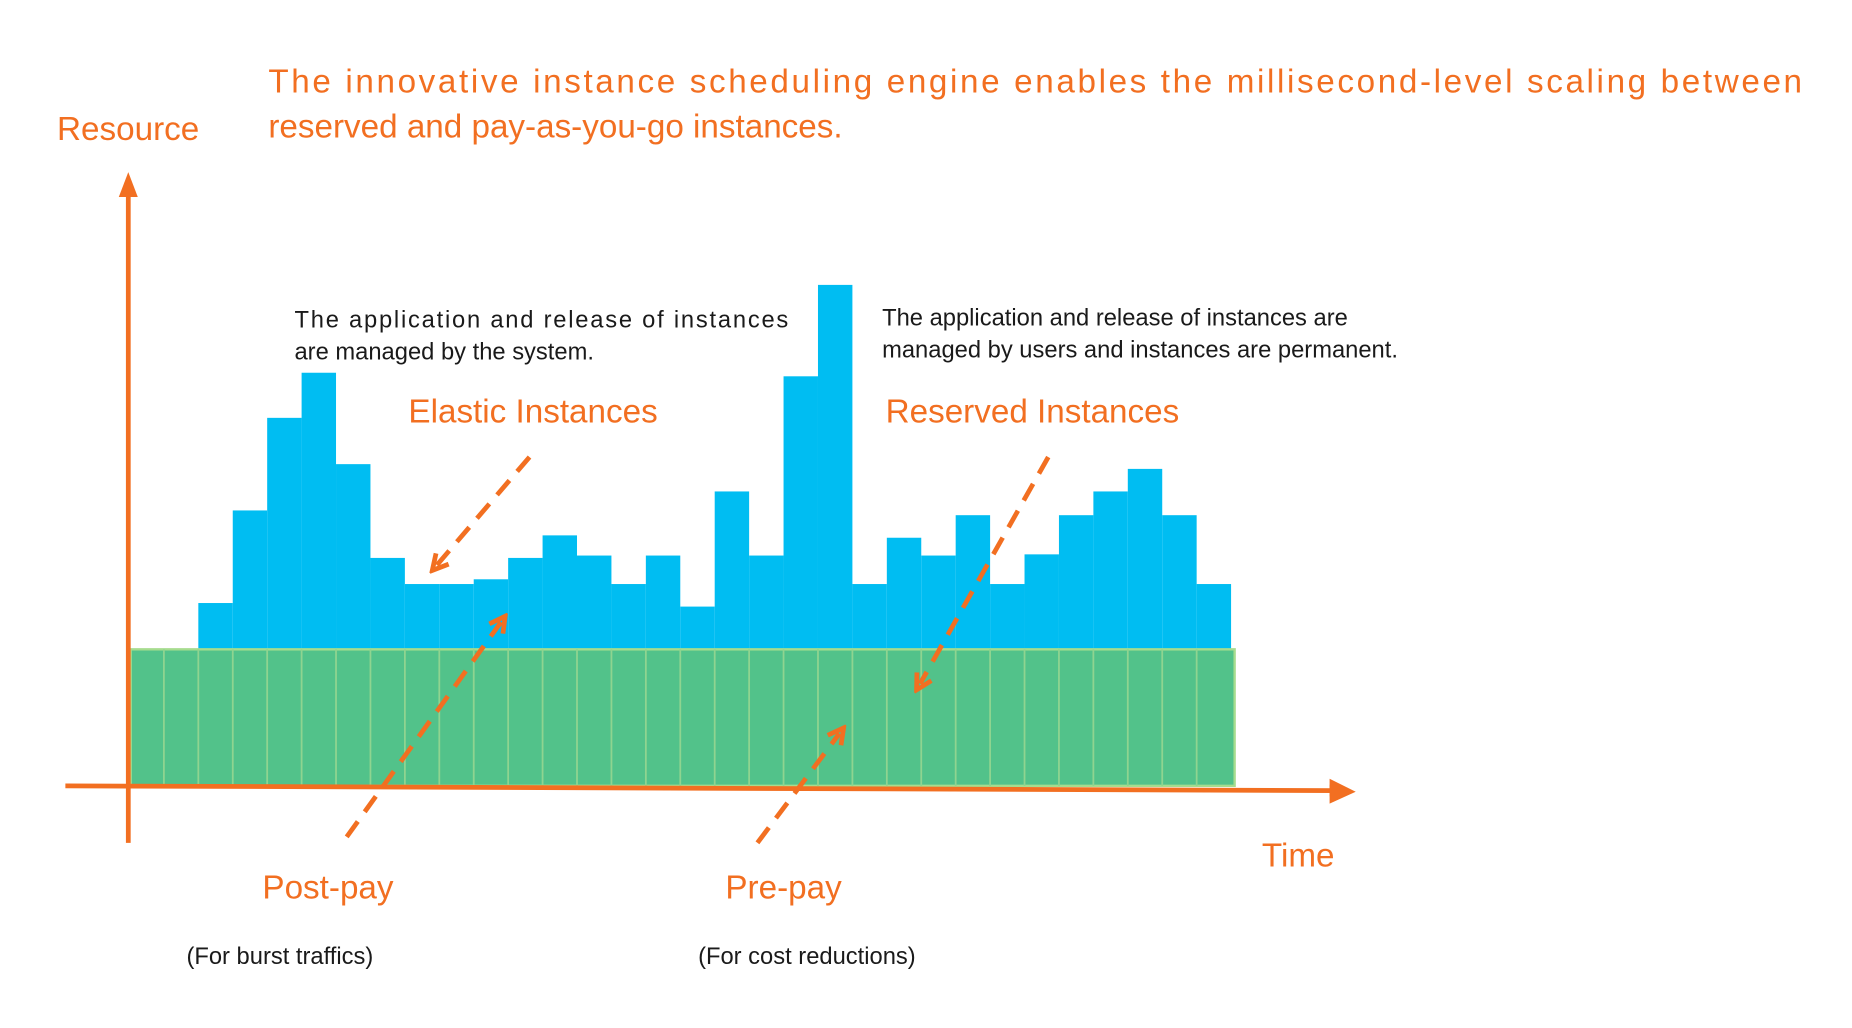  I want to click on description: The application and release of instances, so click(541, 321).